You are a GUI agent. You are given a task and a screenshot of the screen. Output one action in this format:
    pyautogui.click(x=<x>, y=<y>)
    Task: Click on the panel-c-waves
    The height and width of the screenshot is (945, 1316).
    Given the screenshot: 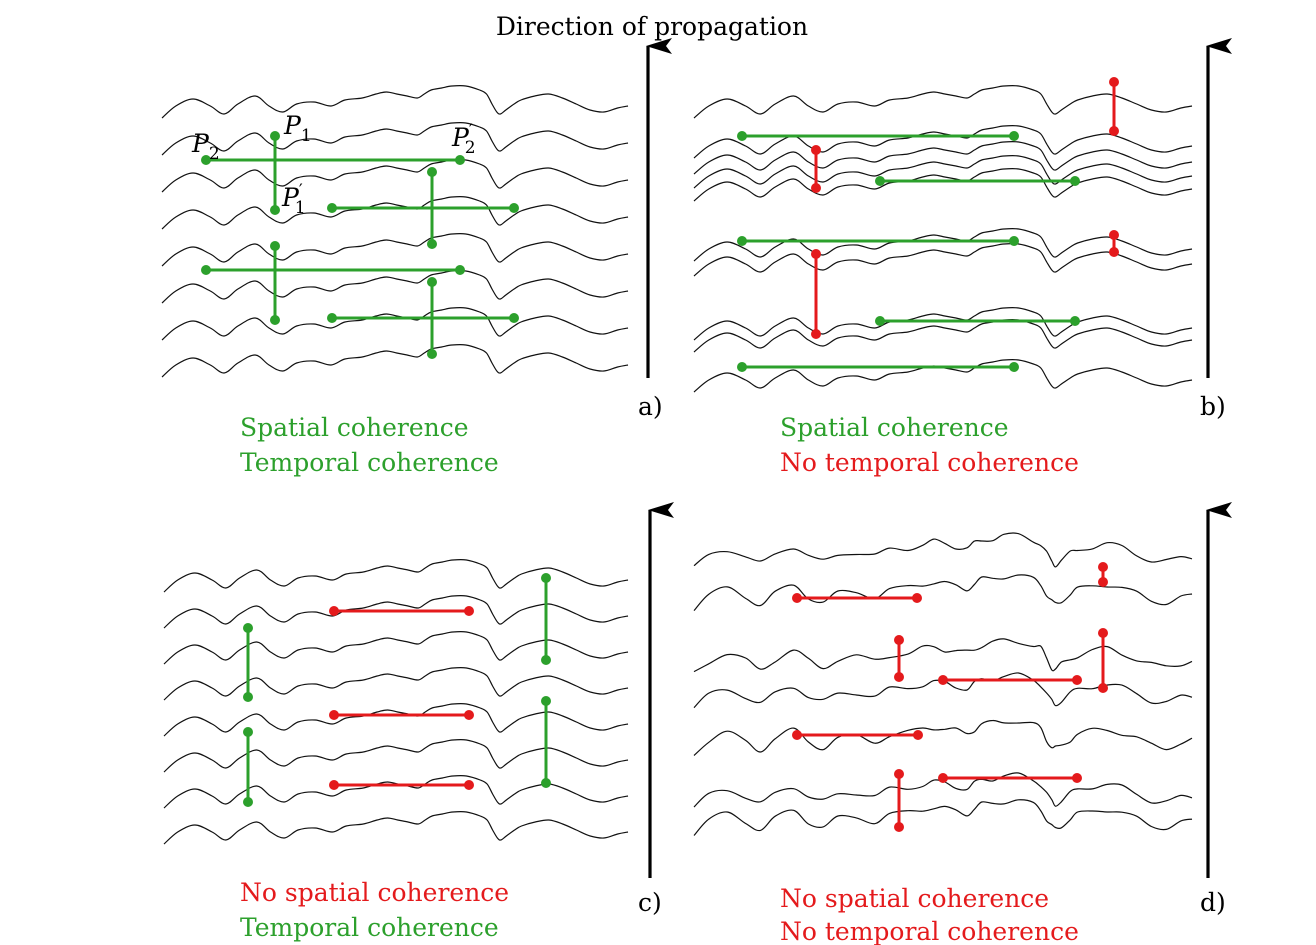 What is the action you would take?
    pyautogui.click(x=396, y=702)
    